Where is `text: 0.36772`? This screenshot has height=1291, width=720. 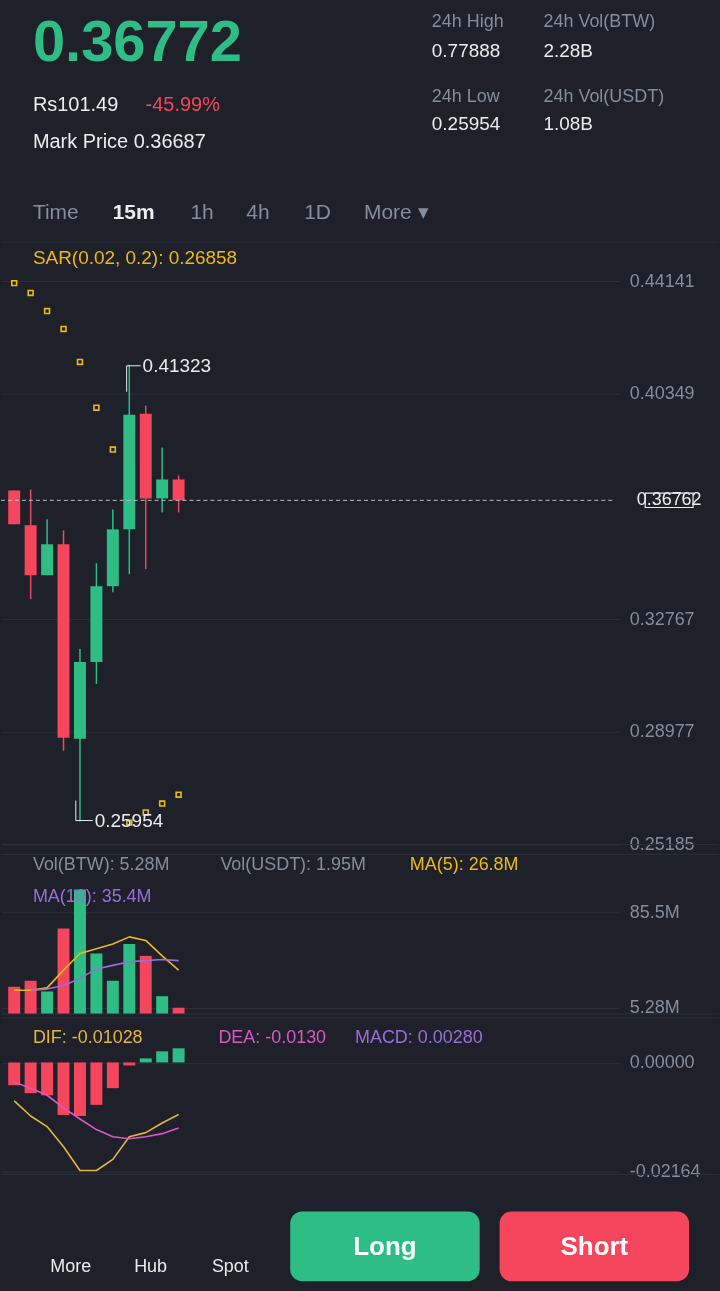
text: 0.36772 is located at coordinates (137, 40).